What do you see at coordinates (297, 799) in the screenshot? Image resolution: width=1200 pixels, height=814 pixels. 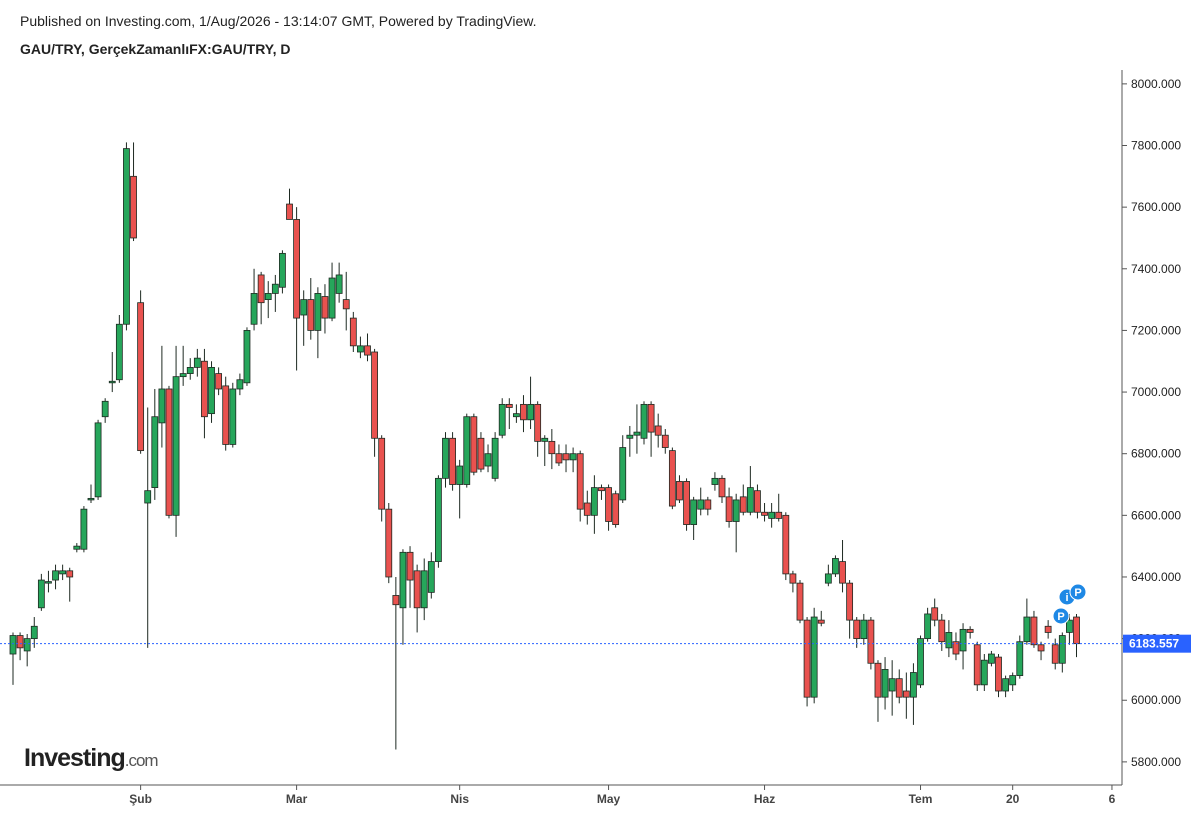 I see `x-tick-label: Mar` at bounding box center [297, 799].